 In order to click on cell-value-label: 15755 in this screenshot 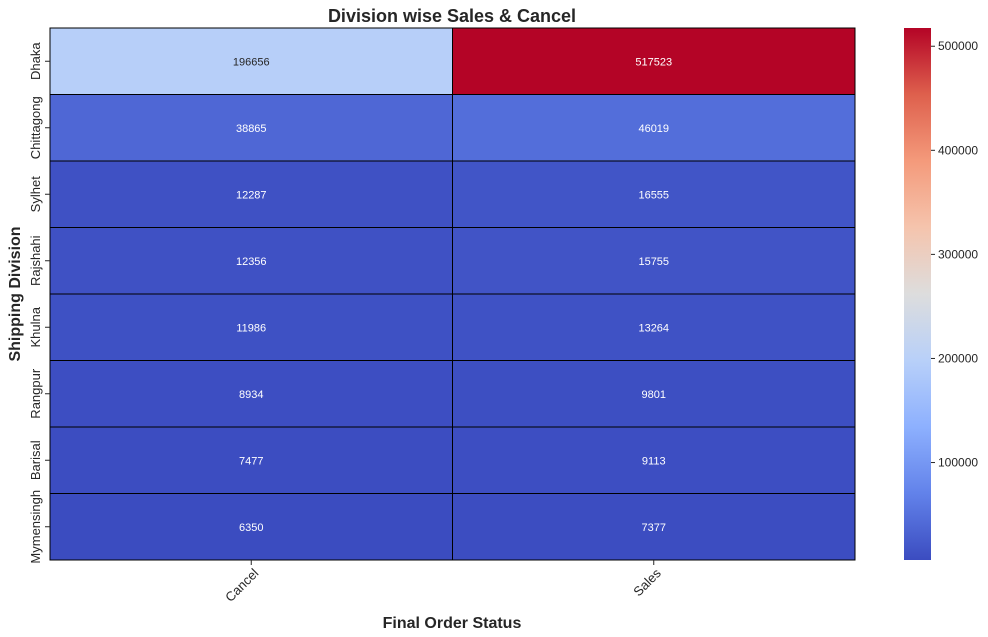, I will do `click(653, 262)`.